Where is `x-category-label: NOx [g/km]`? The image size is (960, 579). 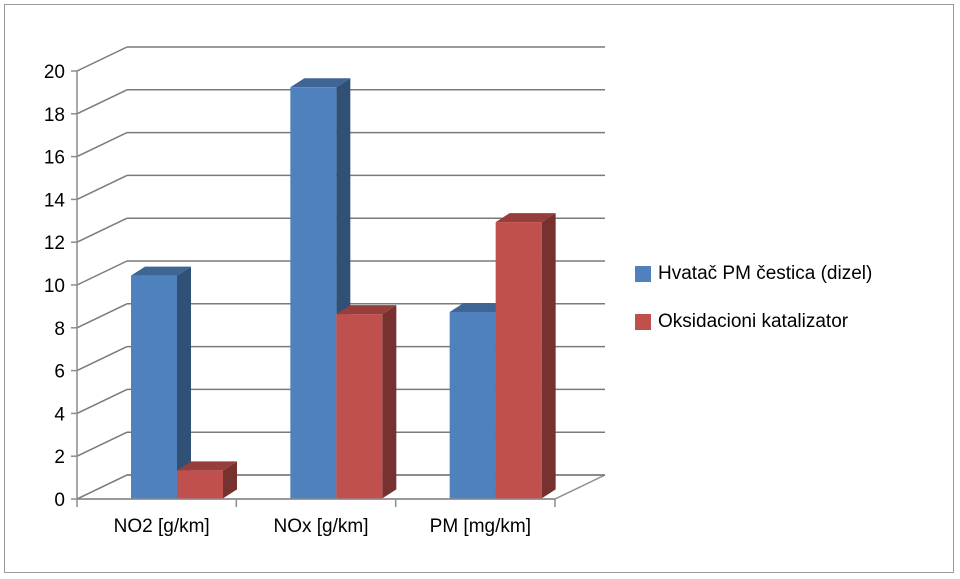 x-category-label: NOx [g/km] is located at coordinates (320, 526).